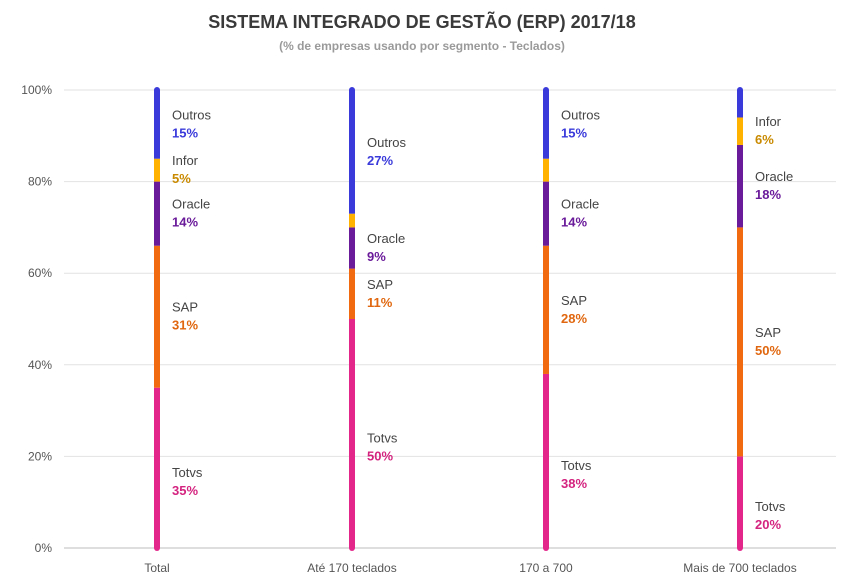 The image size is (844, 585). Describe the element at coordinates (380, 302) in the screenshot. I see `segment-value-label: 11%` at that location.